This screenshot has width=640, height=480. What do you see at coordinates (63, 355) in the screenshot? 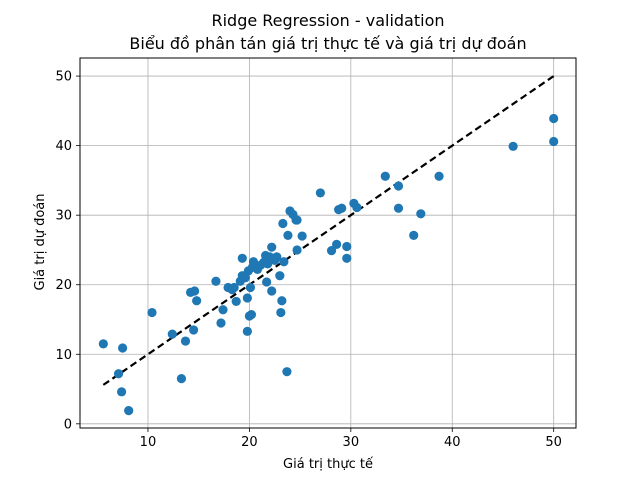
I see `y-tick-label: 10` at bounding box center [63, 355].